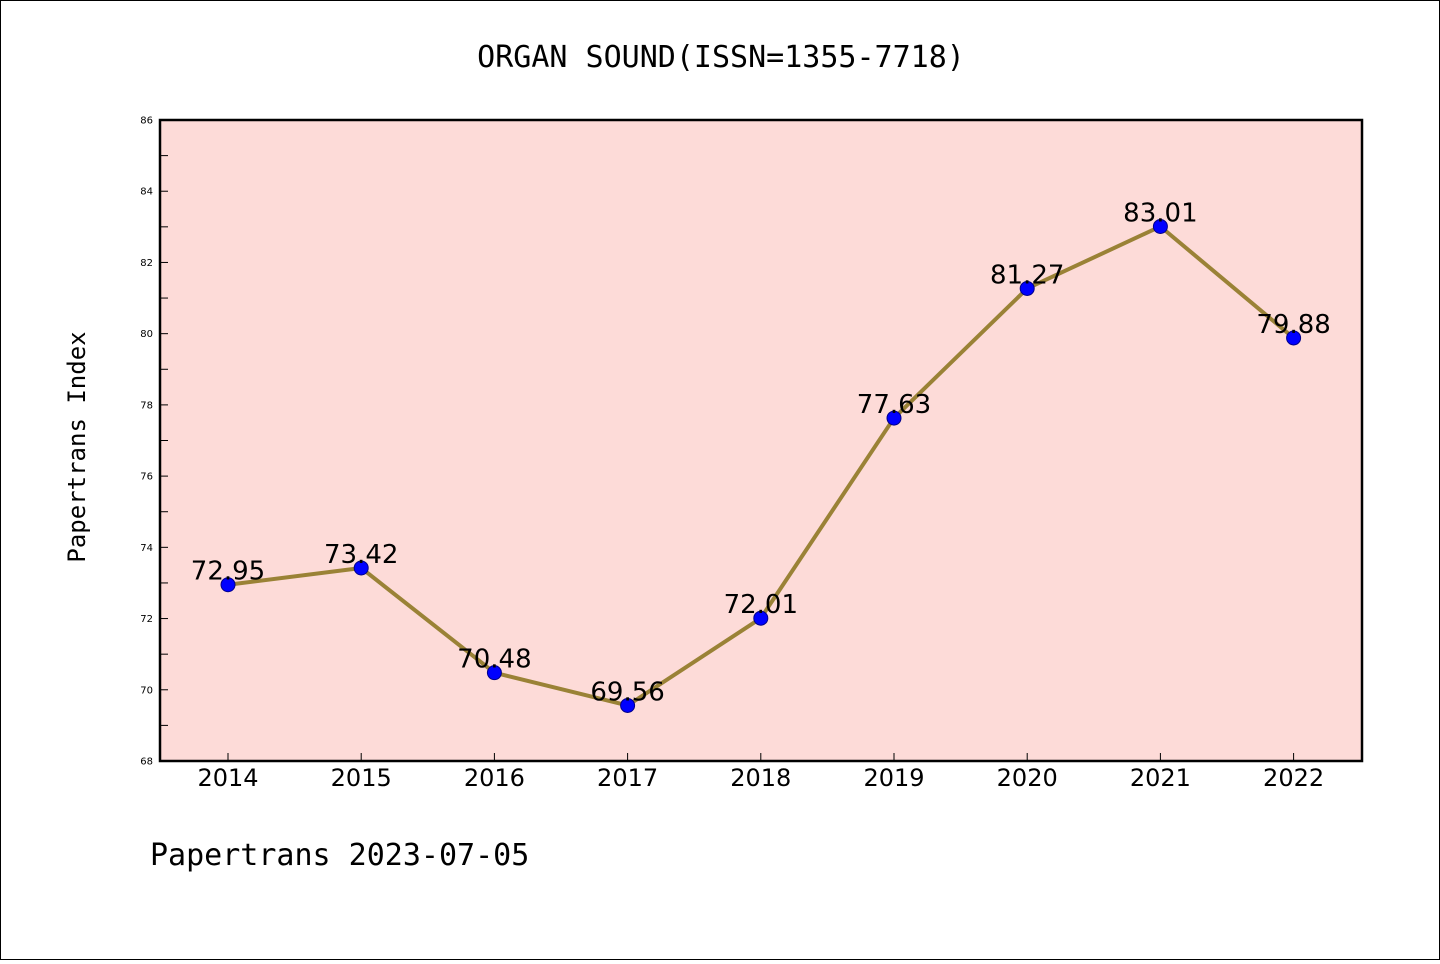 The width and height of the screenshot is (1440, 964). Describe the element at coordinates (627, 778) in the screenshot. I see `x-tick-label: 2017` at that location.